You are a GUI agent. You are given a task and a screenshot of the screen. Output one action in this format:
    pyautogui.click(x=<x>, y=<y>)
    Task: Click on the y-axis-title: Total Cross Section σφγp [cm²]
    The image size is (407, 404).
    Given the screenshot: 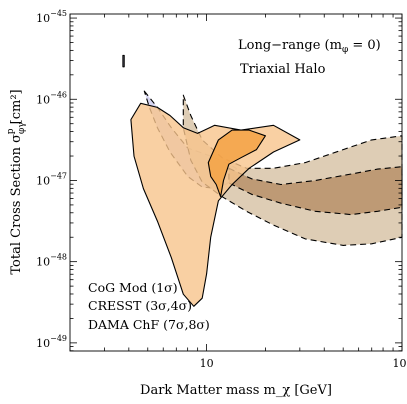 What is the action you would take?
    pyautogui.click(x=16, y=181)
    